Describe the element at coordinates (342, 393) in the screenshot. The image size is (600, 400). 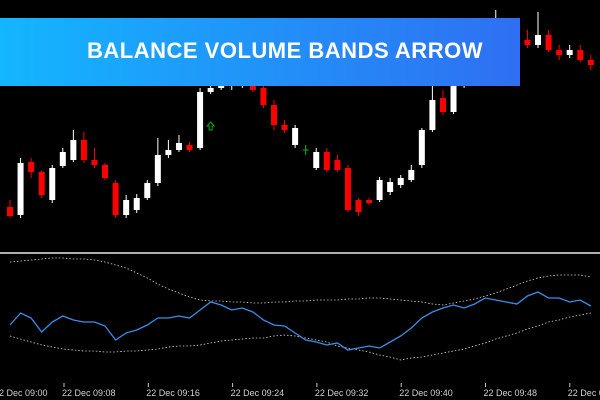
I see `x-tick-label: 22 Dec 09:32` at that location.